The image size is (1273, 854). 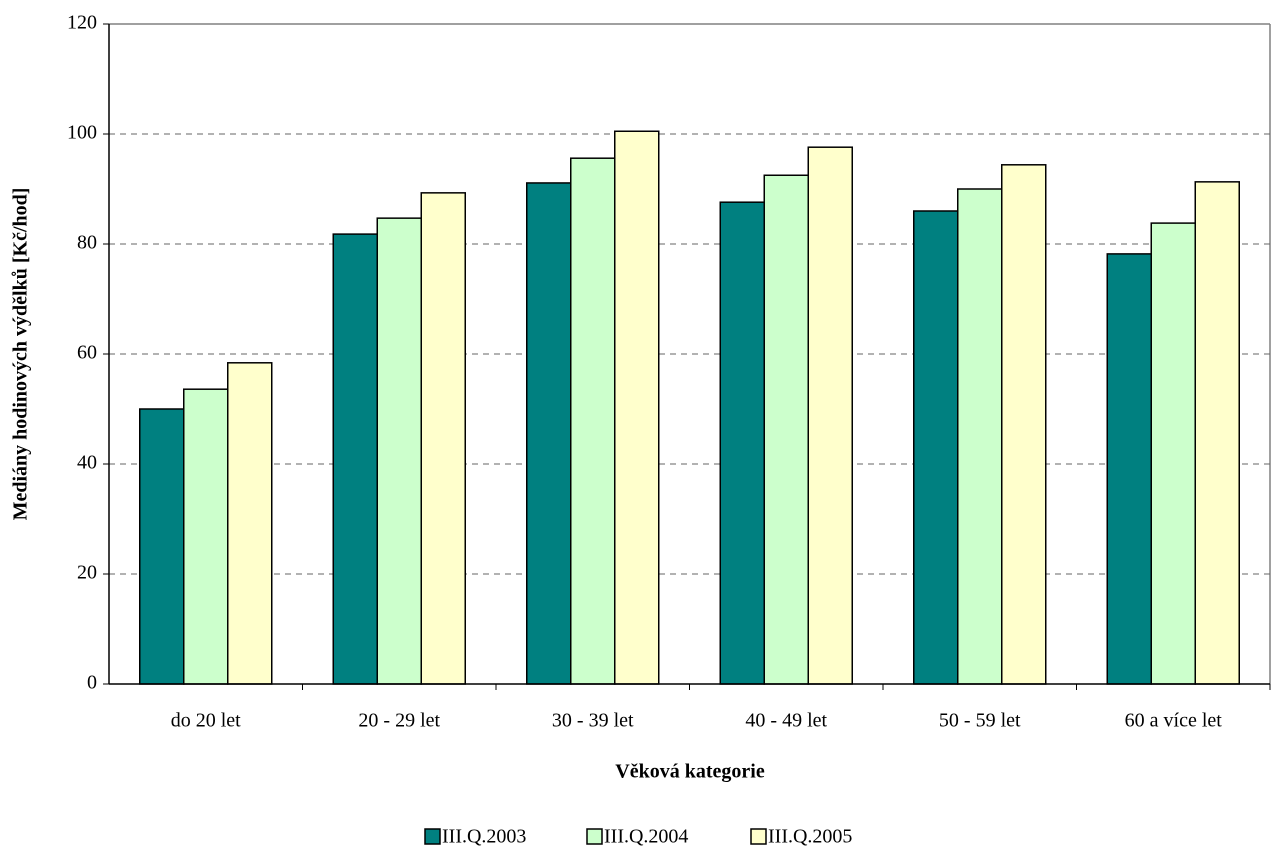 What do you see at coordinates (82, 133) in the screenshot?
I see `y-tick-label: 100` at bounding box center [82, 133].